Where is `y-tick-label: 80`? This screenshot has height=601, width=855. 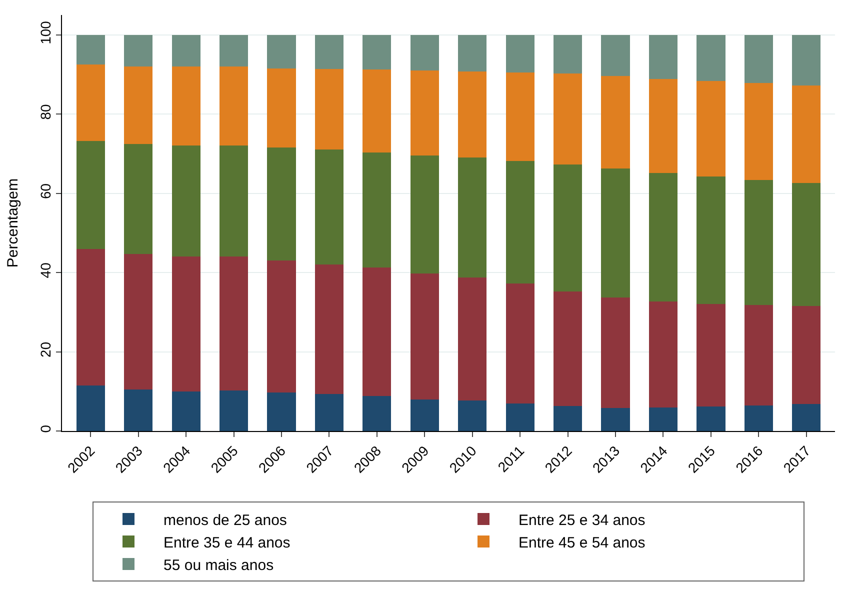 y-tick-label: 80 is located at coordinates (45, 112).